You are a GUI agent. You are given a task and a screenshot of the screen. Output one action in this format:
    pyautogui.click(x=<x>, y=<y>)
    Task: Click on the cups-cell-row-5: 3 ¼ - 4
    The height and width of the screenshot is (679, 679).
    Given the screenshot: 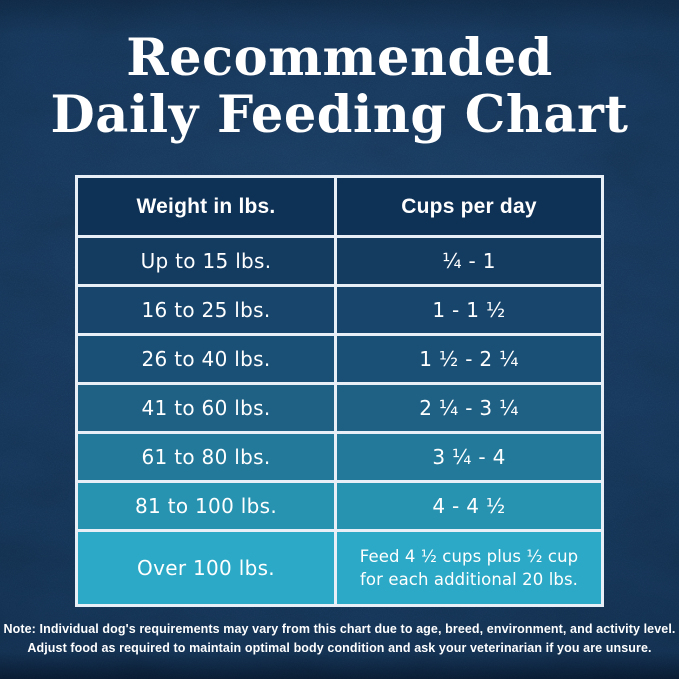 What is the action you would take?
    pyautogui.click(x=469, y=457)
    